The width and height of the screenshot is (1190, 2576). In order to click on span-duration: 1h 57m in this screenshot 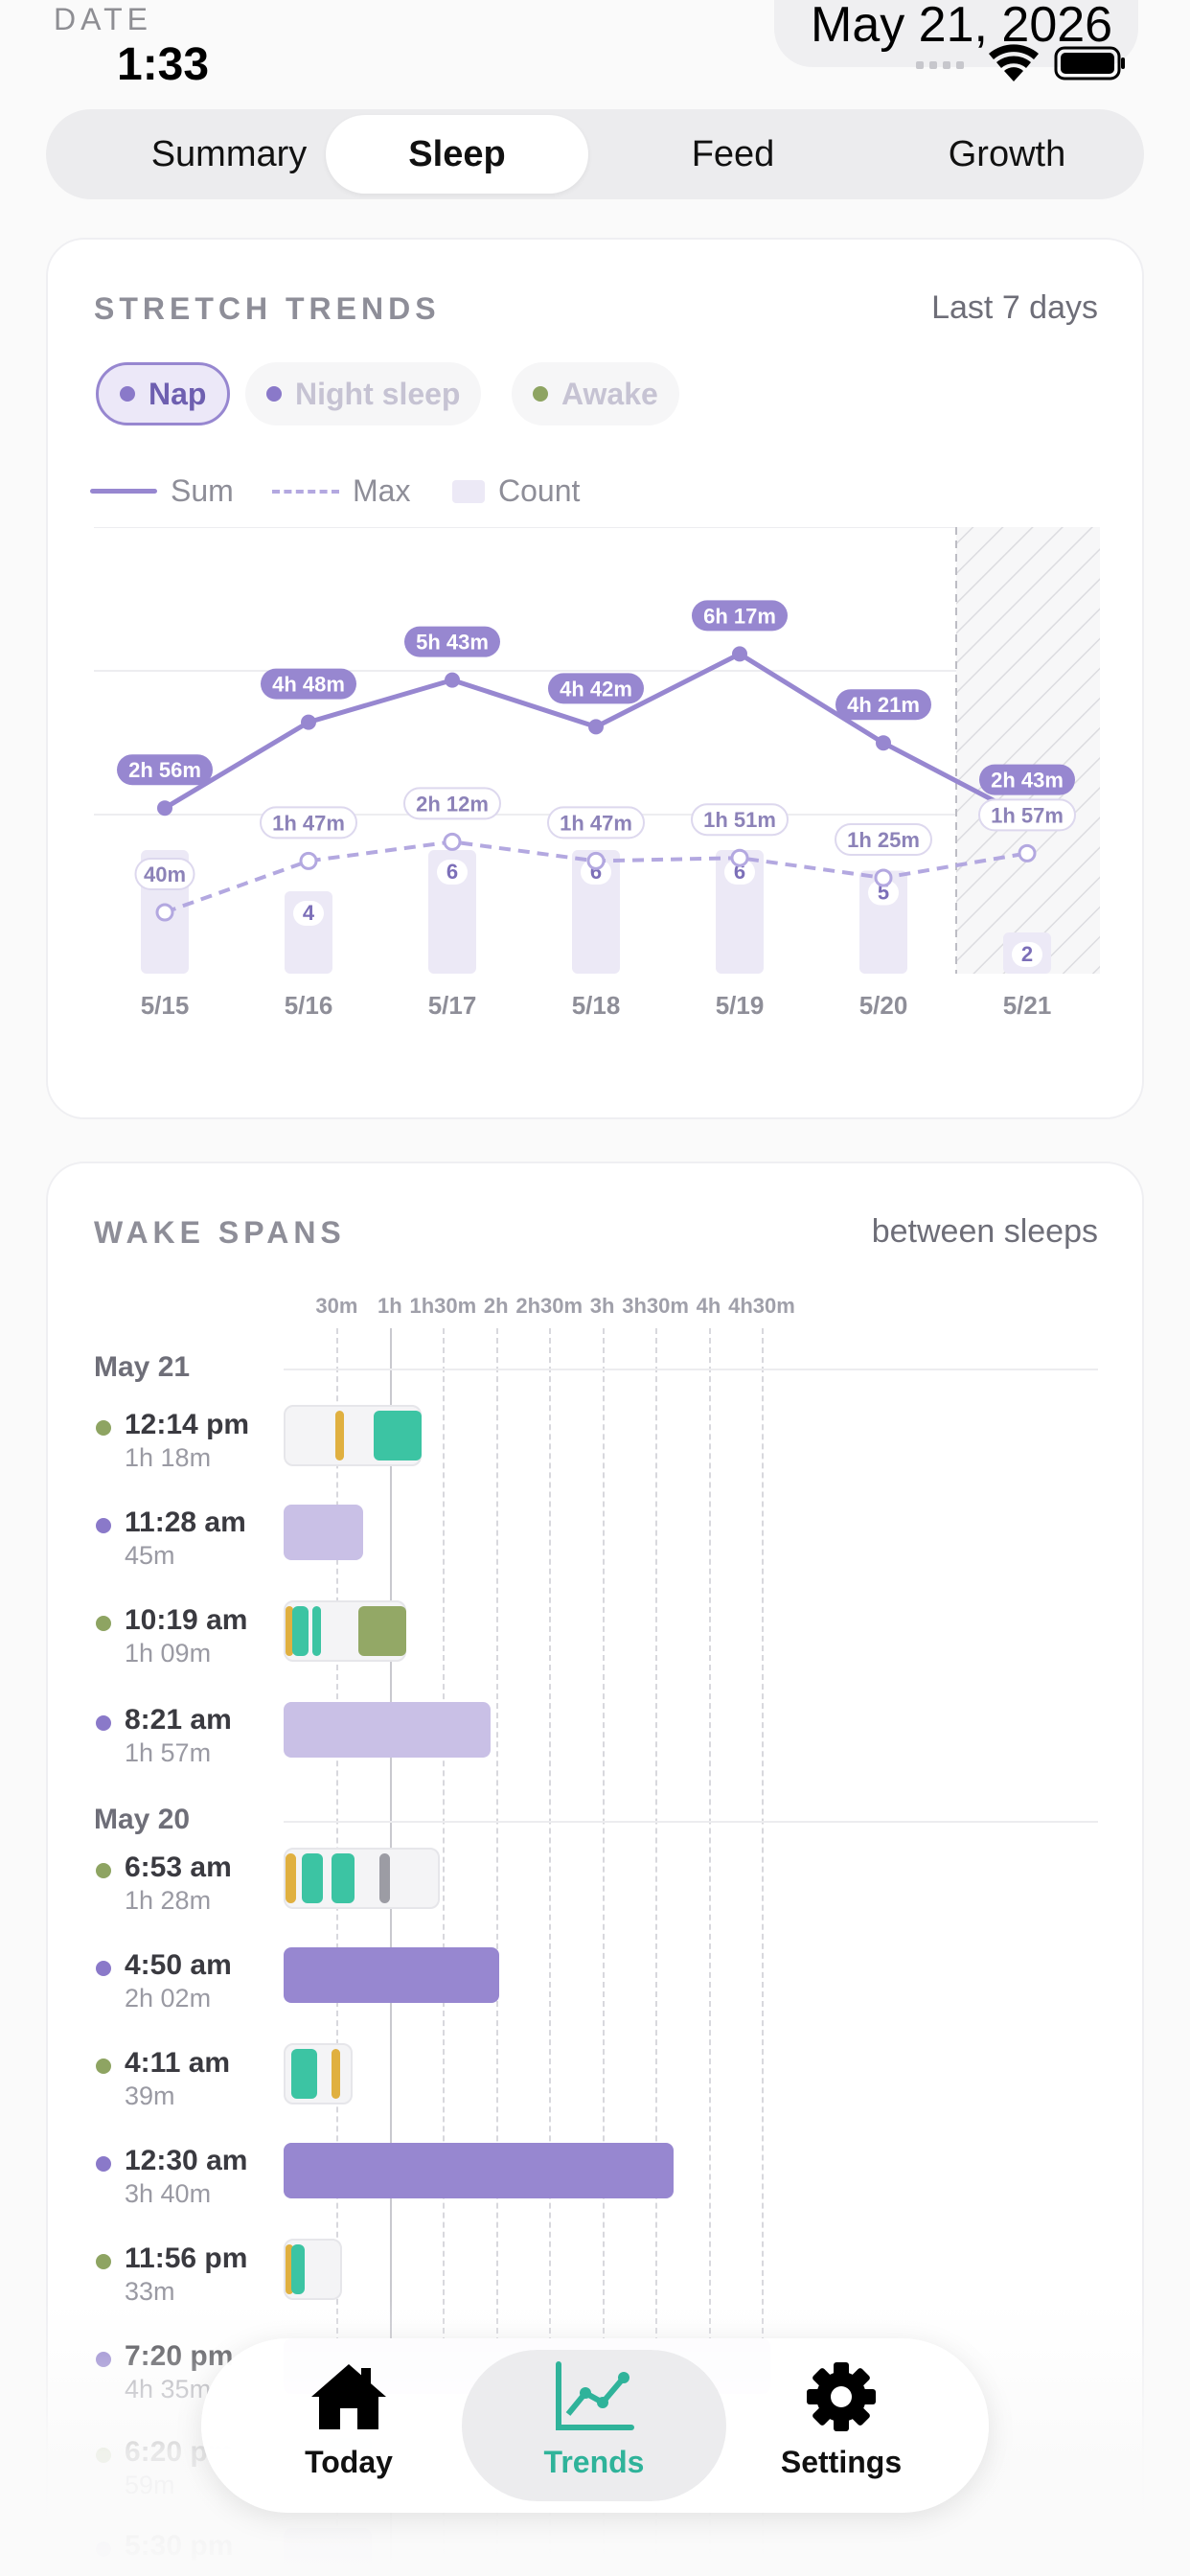, I will do `click(168, 1752)`.